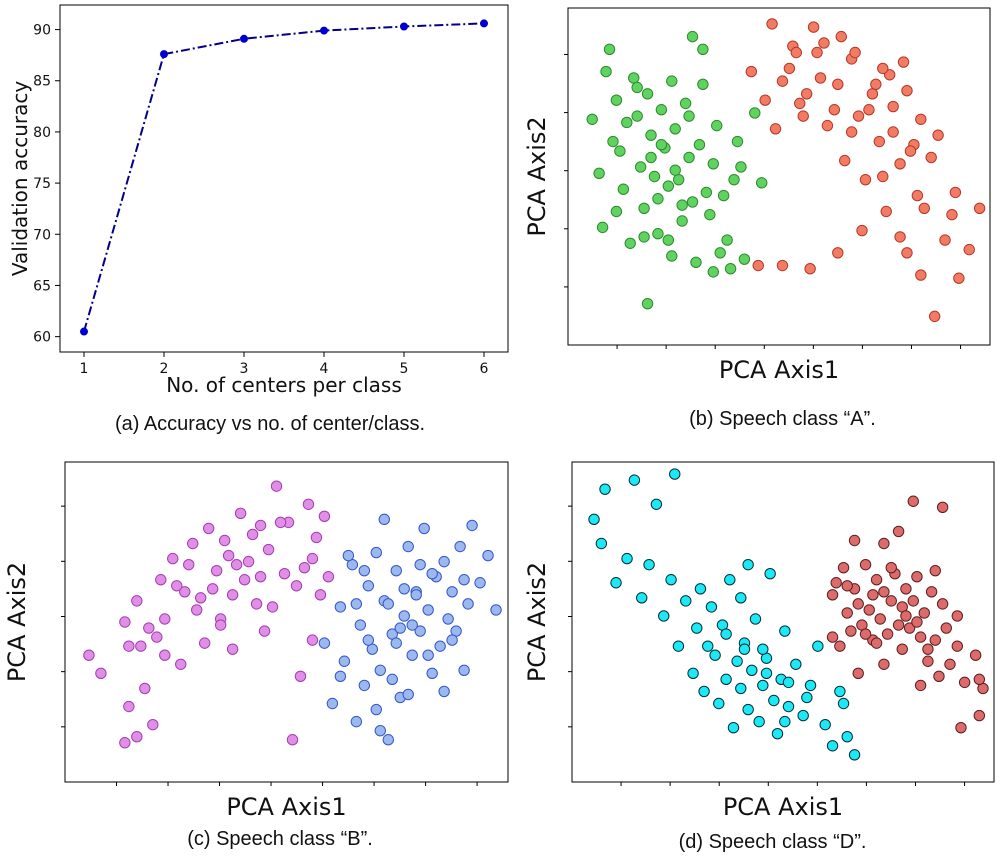 This screenshot has height=859, width=1005. I want to click on accuracy-point, so click(484, 23).